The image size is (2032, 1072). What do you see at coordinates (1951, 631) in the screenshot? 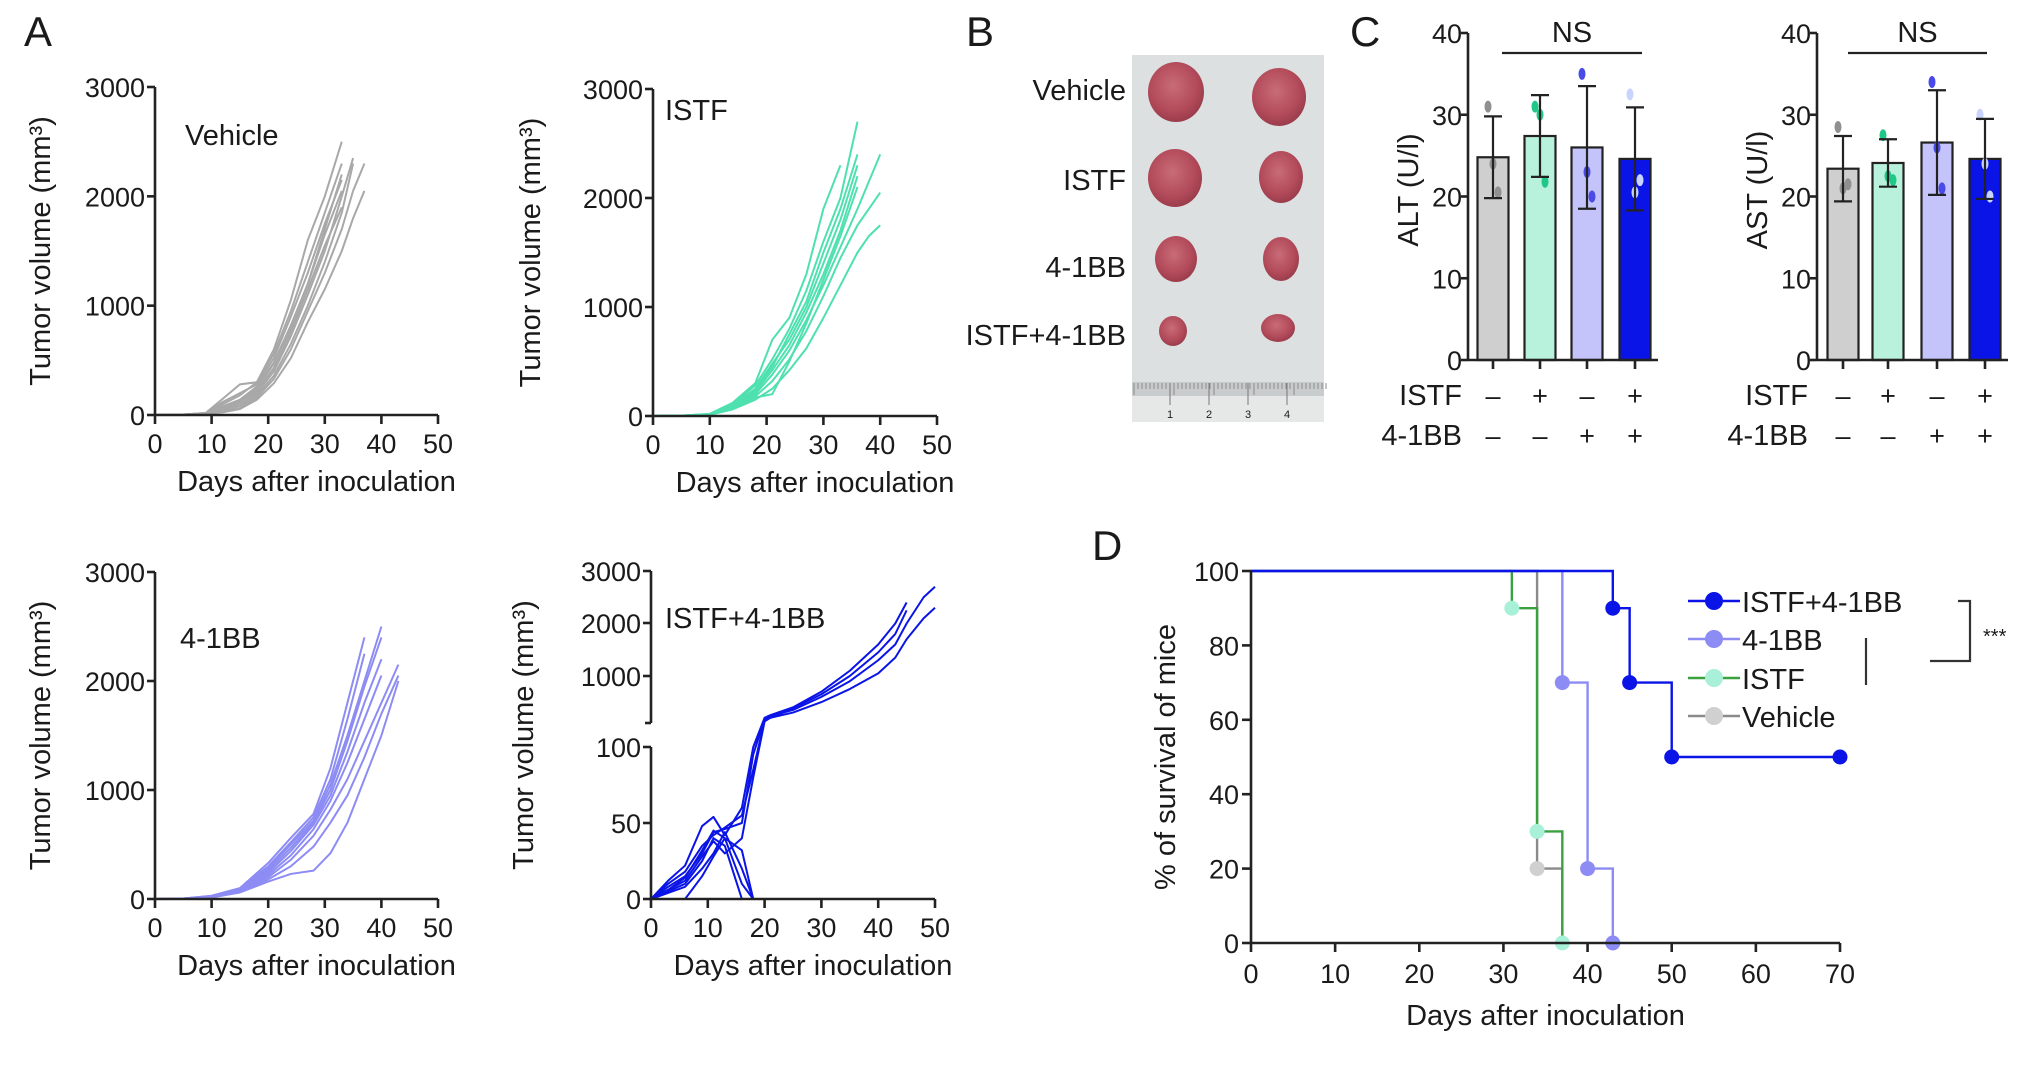
I see `significance-bracket` at bounding box center [1951, 631].